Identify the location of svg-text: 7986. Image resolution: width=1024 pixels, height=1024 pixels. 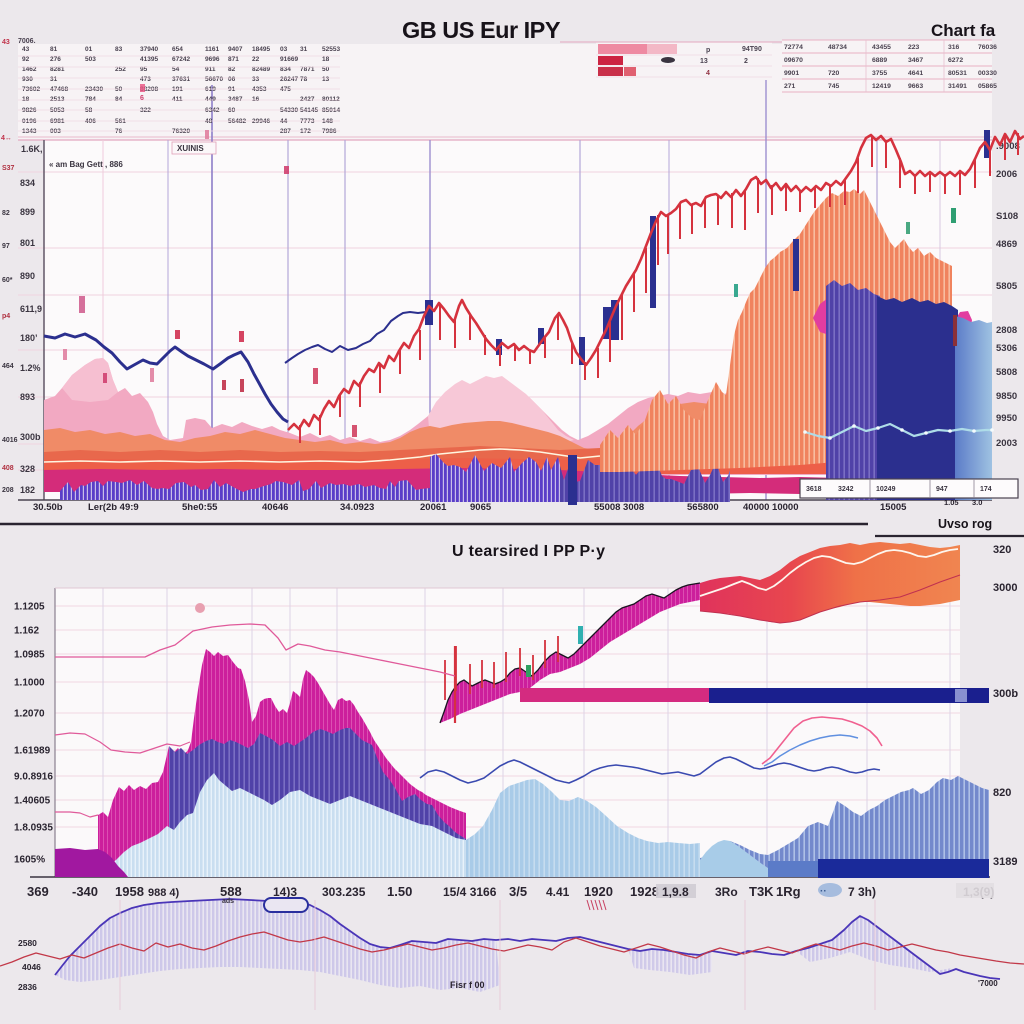
(329, 131).